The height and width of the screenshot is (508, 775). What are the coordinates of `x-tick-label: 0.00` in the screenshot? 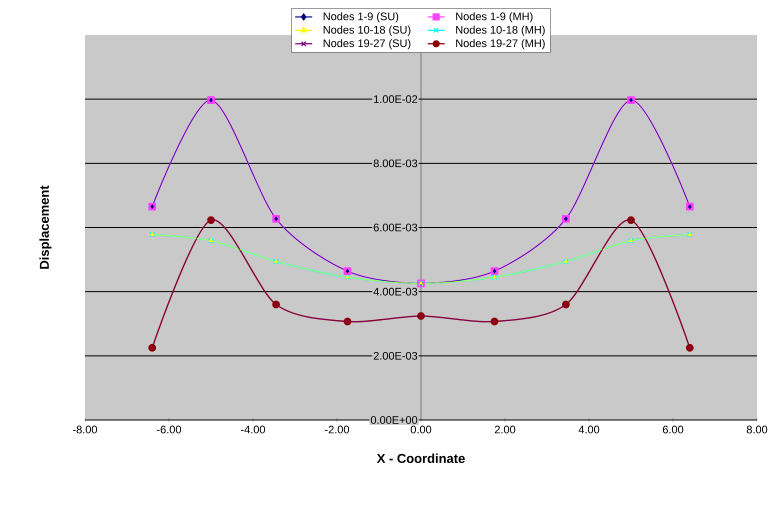 It's located at (421, 430).